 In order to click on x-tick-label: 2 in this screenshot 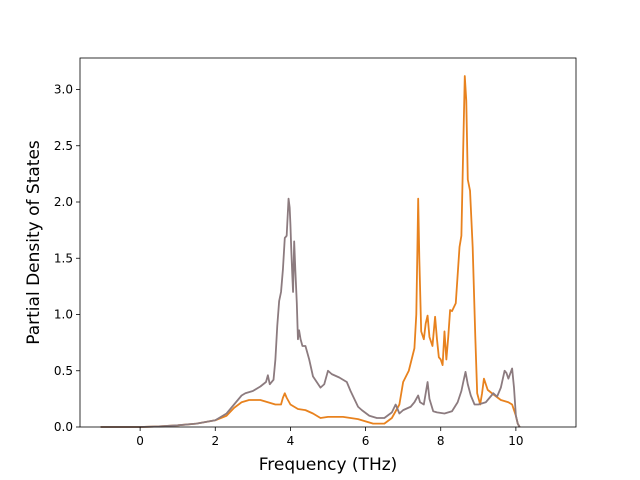, I will do `click(215, 441)`.